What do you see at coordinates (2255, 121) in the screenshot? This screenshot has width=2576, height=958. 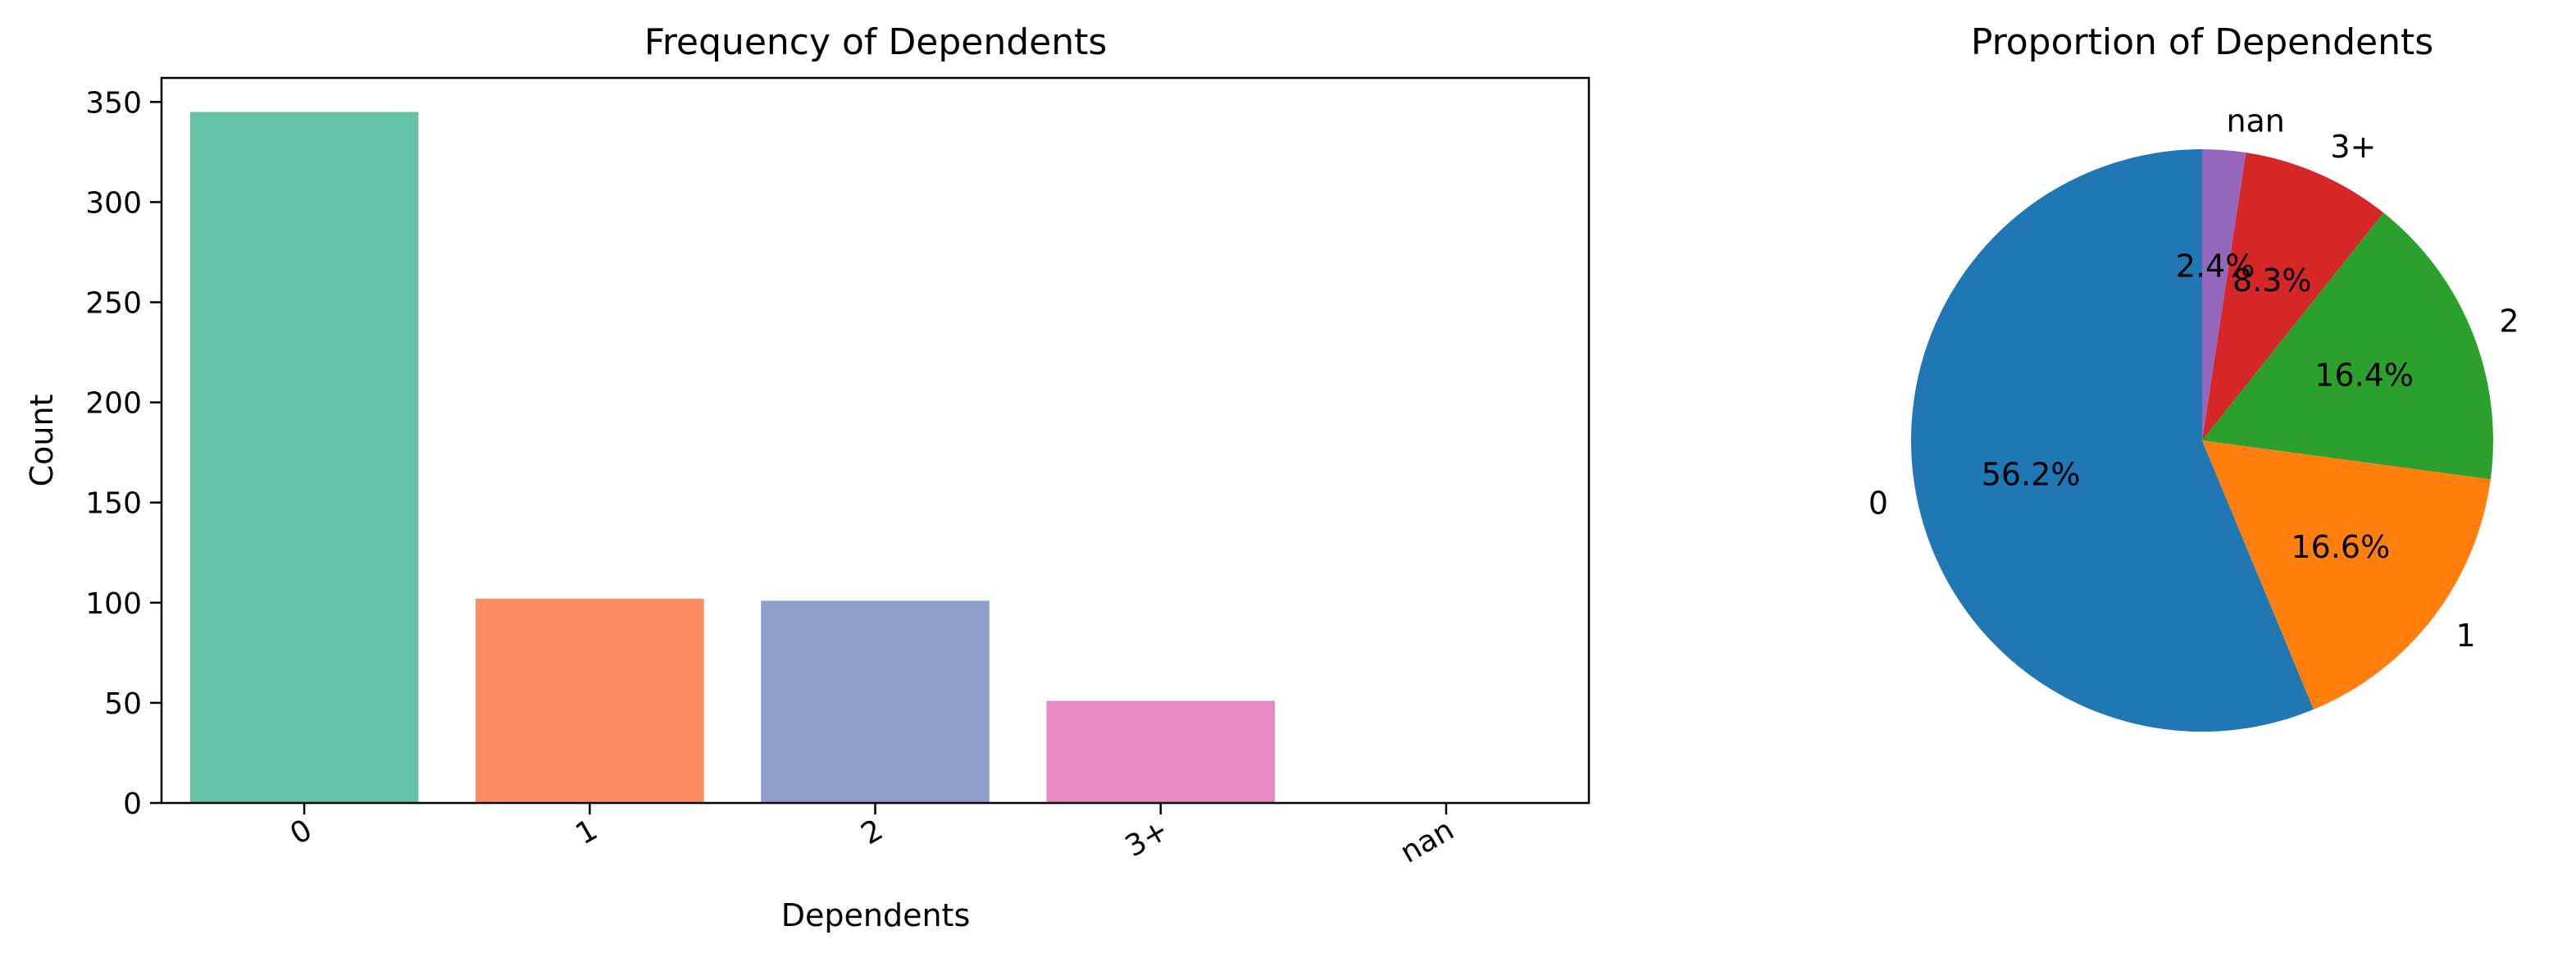 I see `pie-category-label: nan` at bounding box center [2255, 121].